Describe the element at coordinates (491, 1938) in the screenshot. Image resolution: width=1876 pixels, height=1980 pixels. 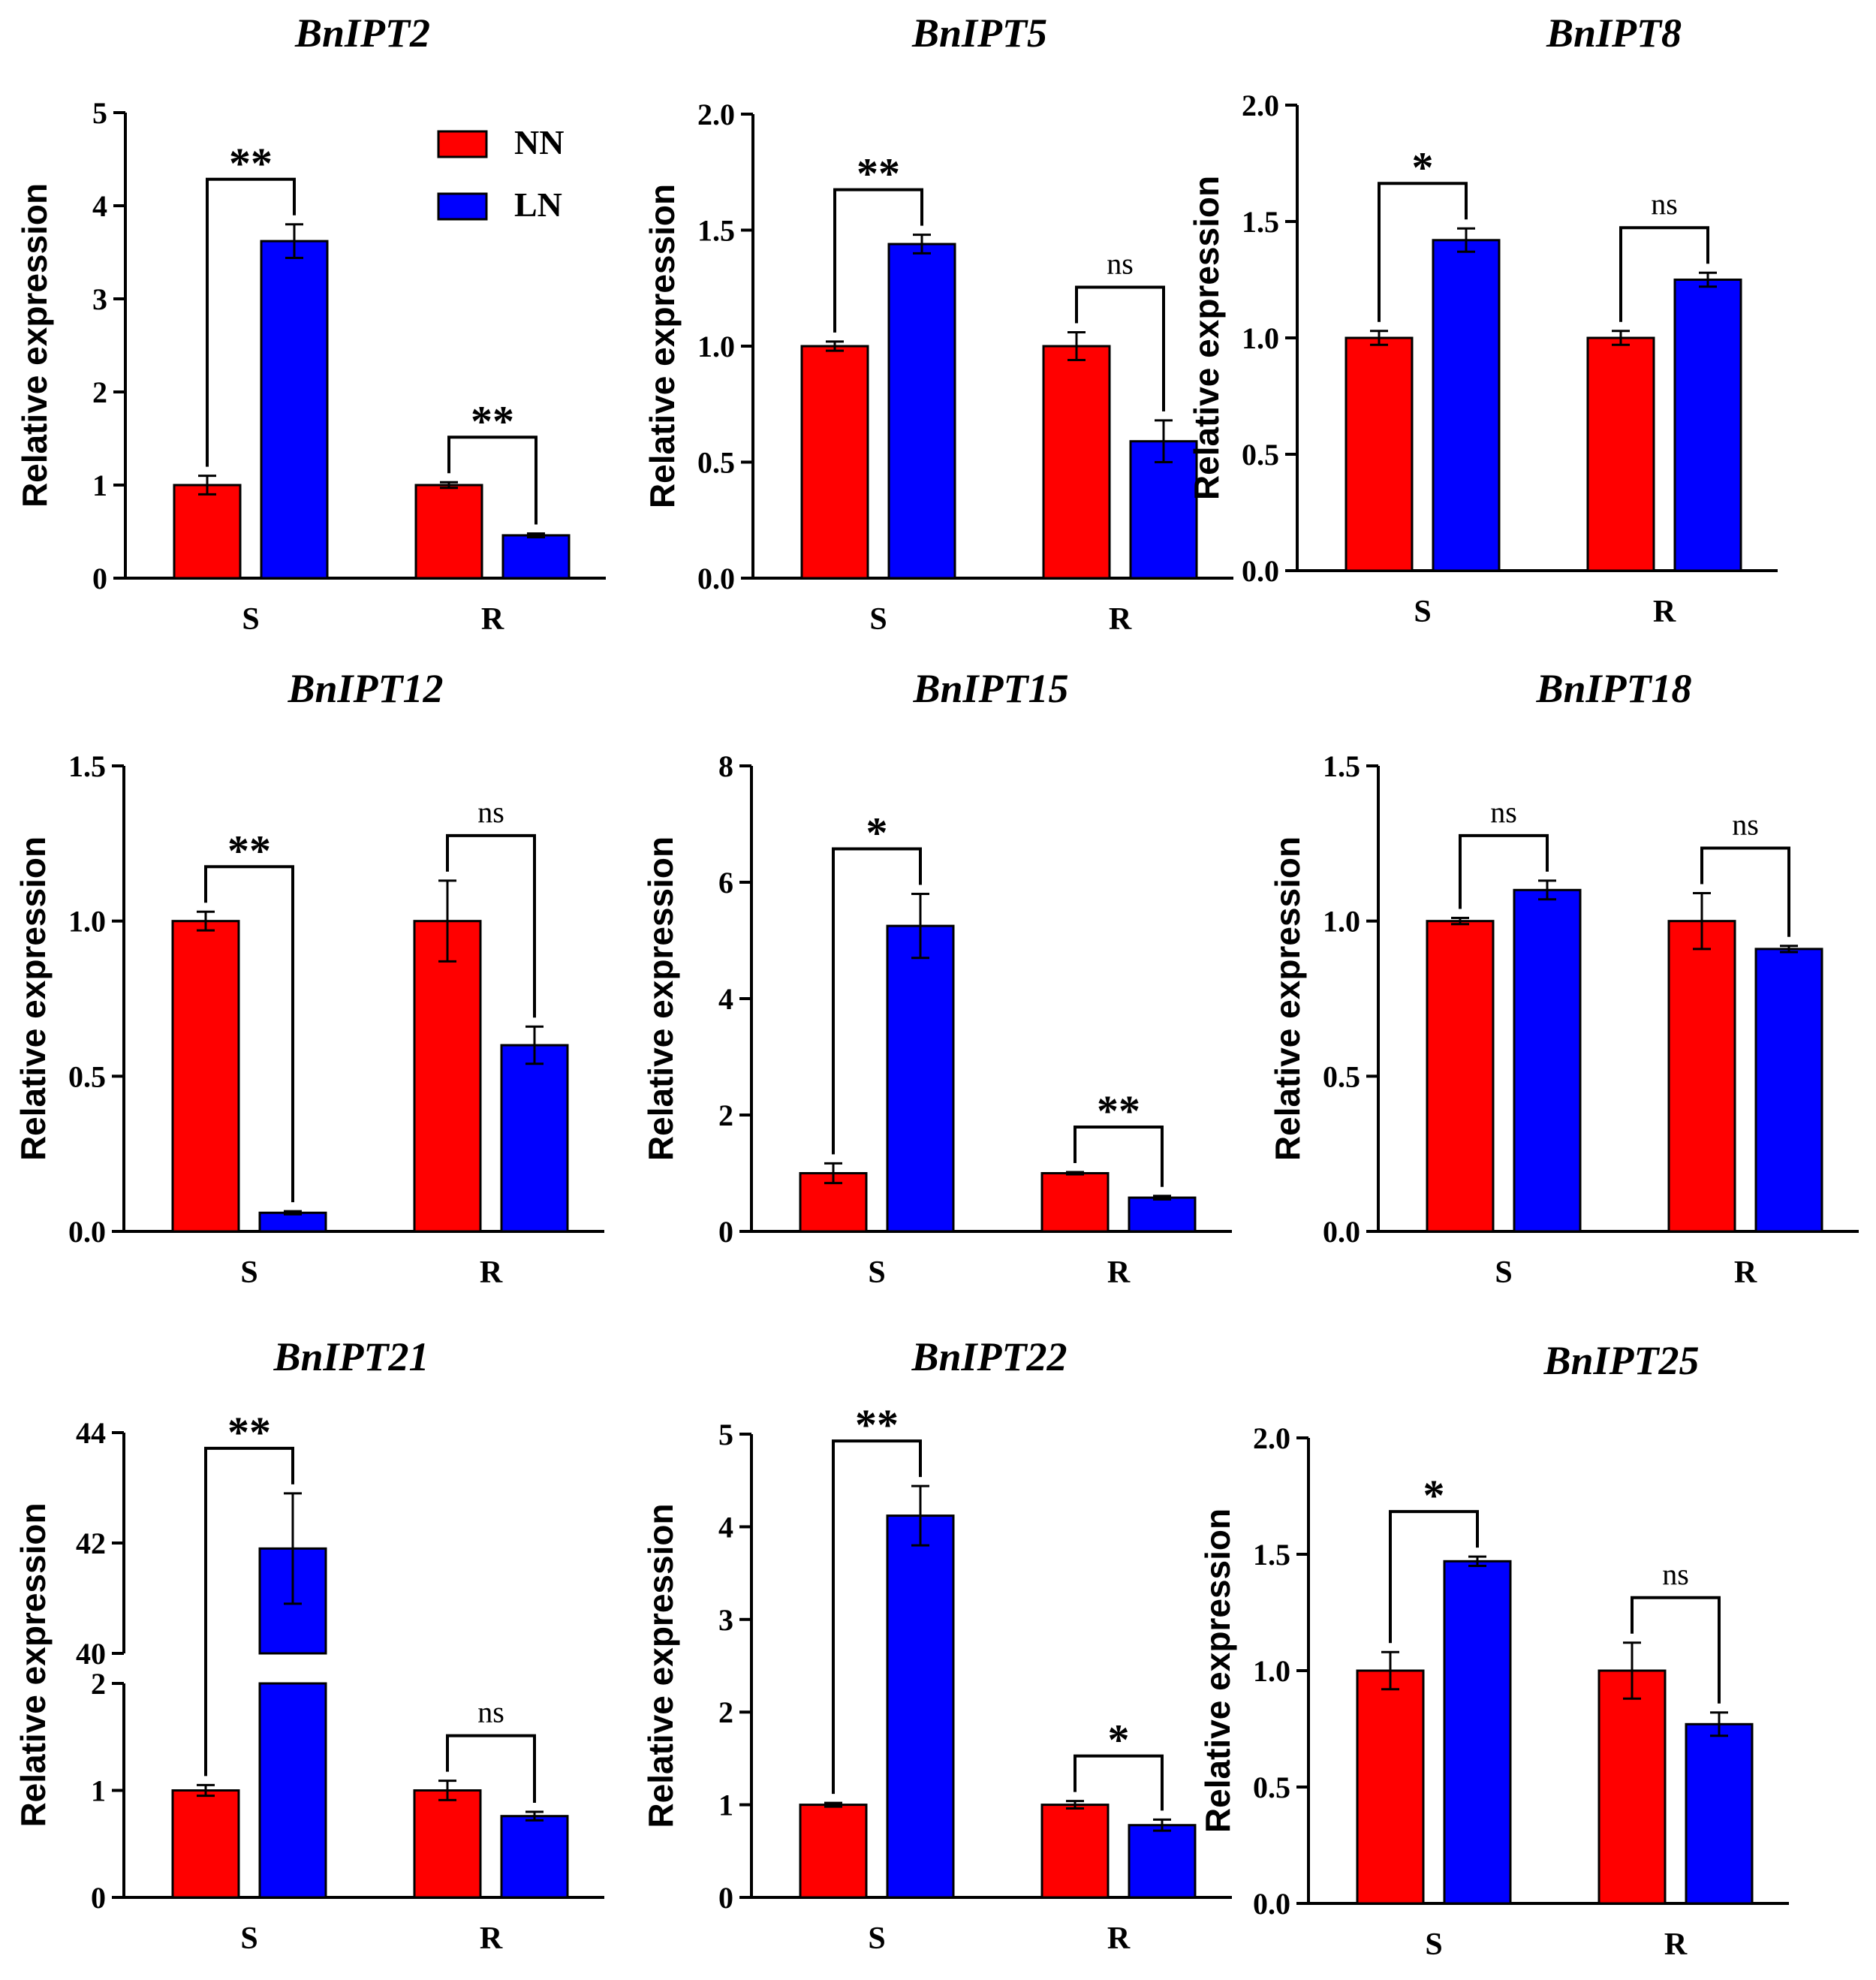
I see `x-tick-label-R-6: R` at that location.